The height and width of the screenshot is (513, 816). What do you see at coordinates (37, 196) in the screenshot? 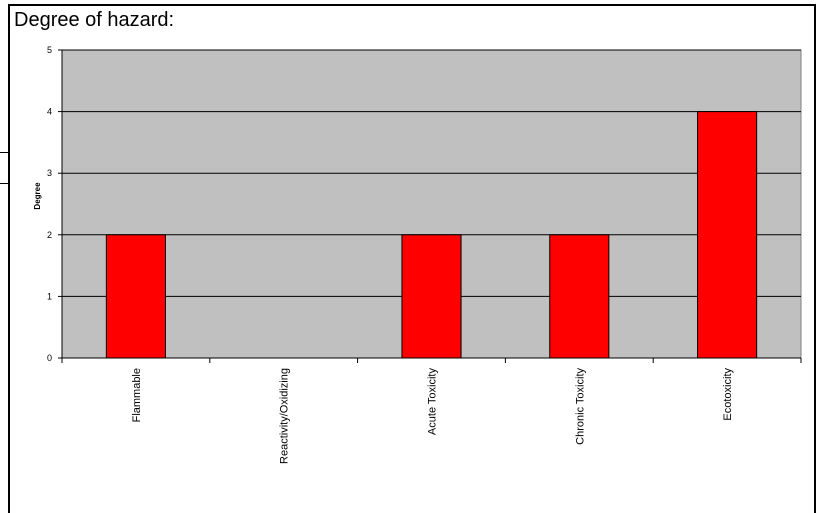
I see `y-axis-label: Degree` at bounding box center [37, 196].